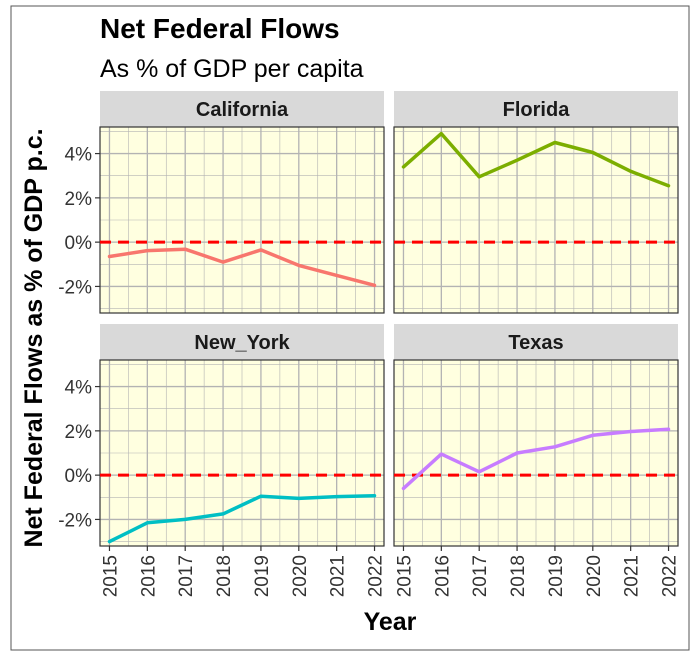 The height and width of the screenshot is (661, 700). Describe the element at coordinates (34, 337) in the screenshot. I see `y-axis-title: Net Federal Flows as % of GDP p.c.` at that location.